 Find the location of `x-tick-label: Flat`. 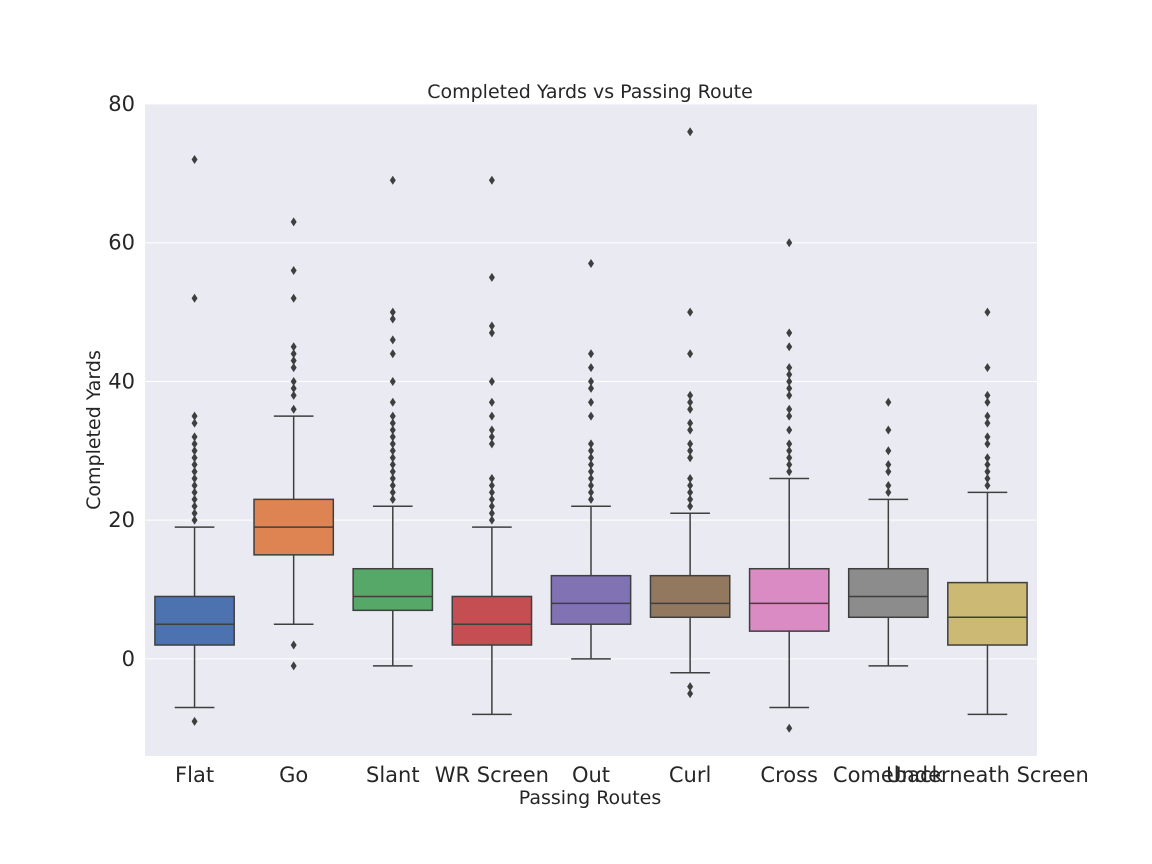

x-tick-label: Flat is located at coordinates (194, 775).